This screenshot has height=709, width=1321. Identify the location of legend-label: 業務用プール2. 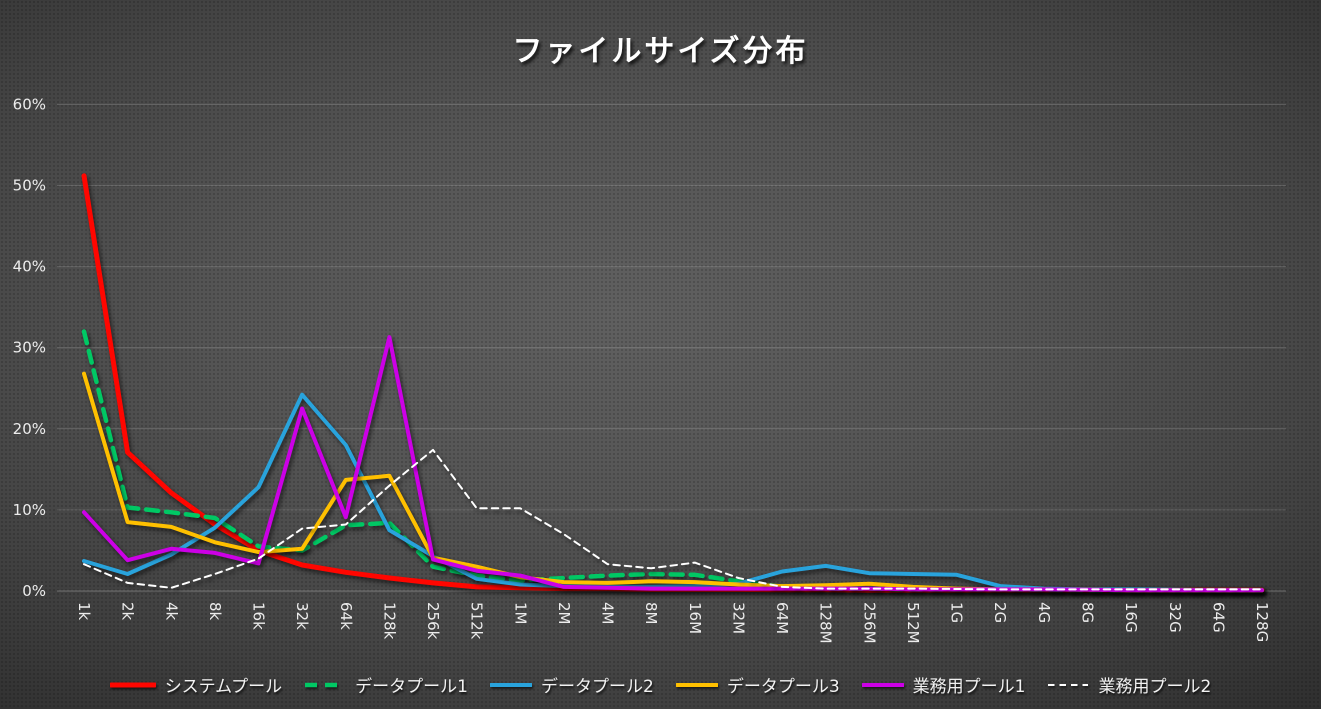
(1155, 687).